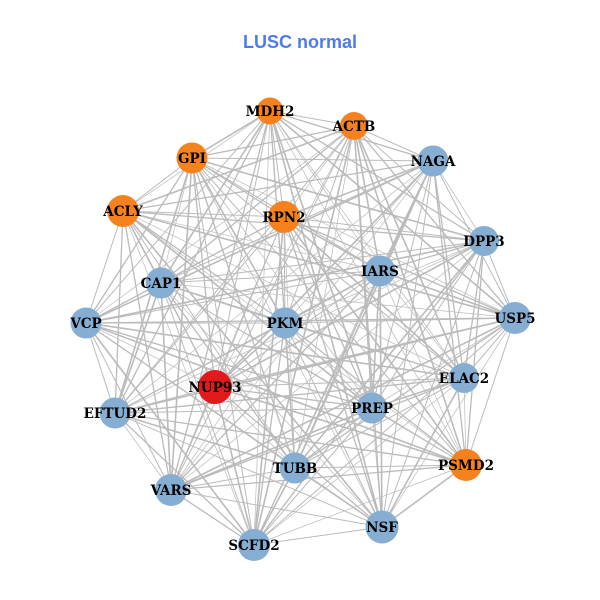 The width and height of the screenshot is (600, 600). I want to click on edge-ACLY-TUBB, so click(209, 339).